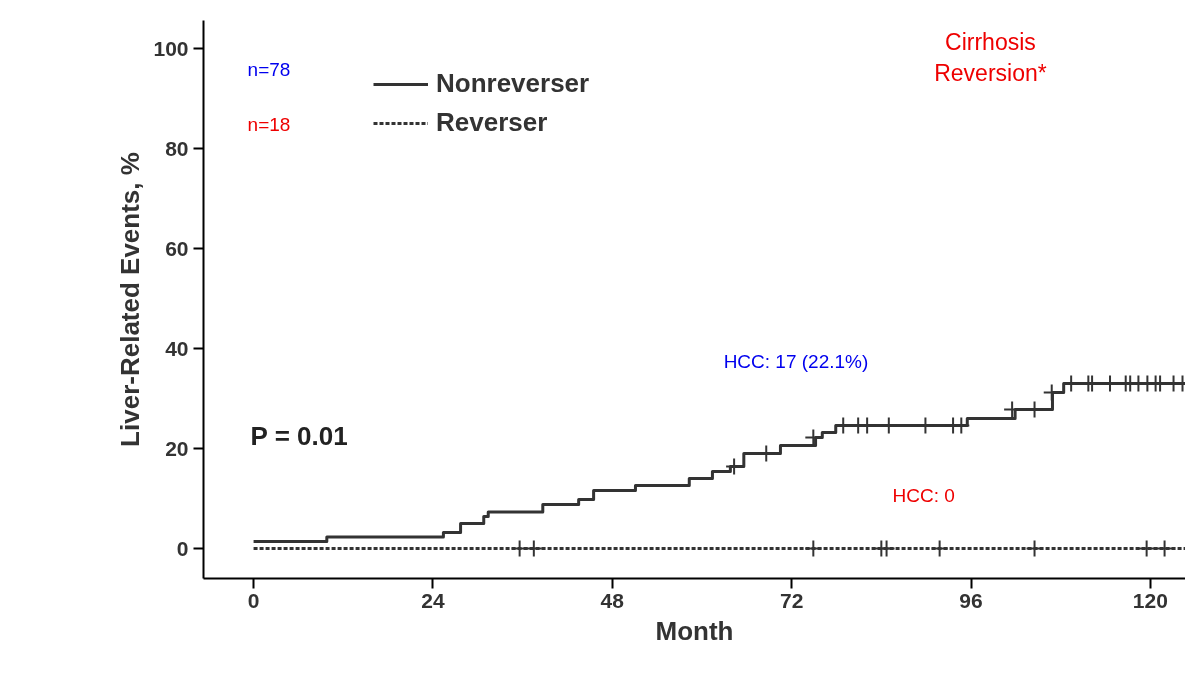 This screenshot has width=1185, height=684. What do you see at coordinates (182, 548) in the screenshot?
I see `y-tick-label: 0` at bounding box center [182, 548].